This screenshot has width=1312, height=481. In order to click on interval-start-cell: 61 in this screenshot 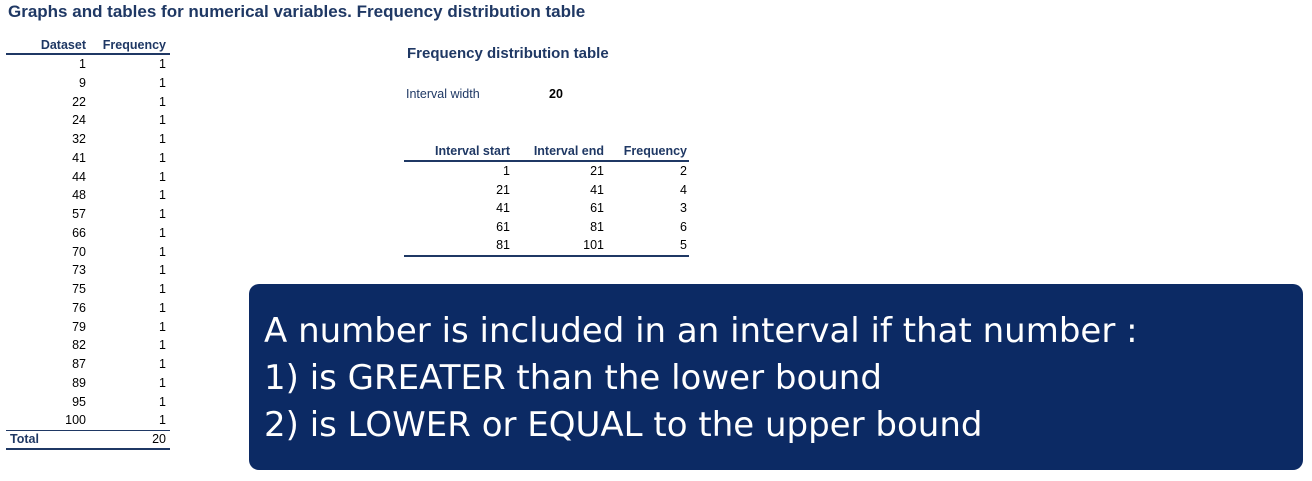, I will do `click(503, 226)`.